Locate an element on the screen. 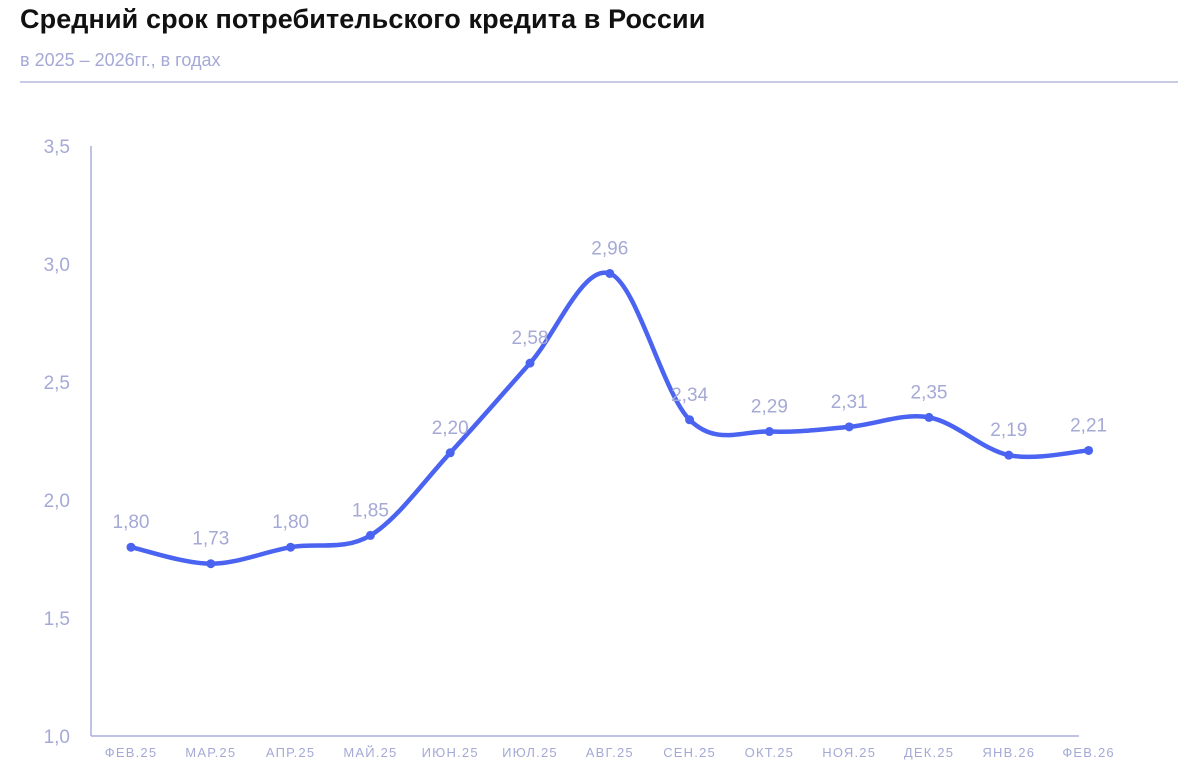 This screenshot has height=780, width=1200. x-tick-label: НОЯ.25 is located at coordinates (849, 752).